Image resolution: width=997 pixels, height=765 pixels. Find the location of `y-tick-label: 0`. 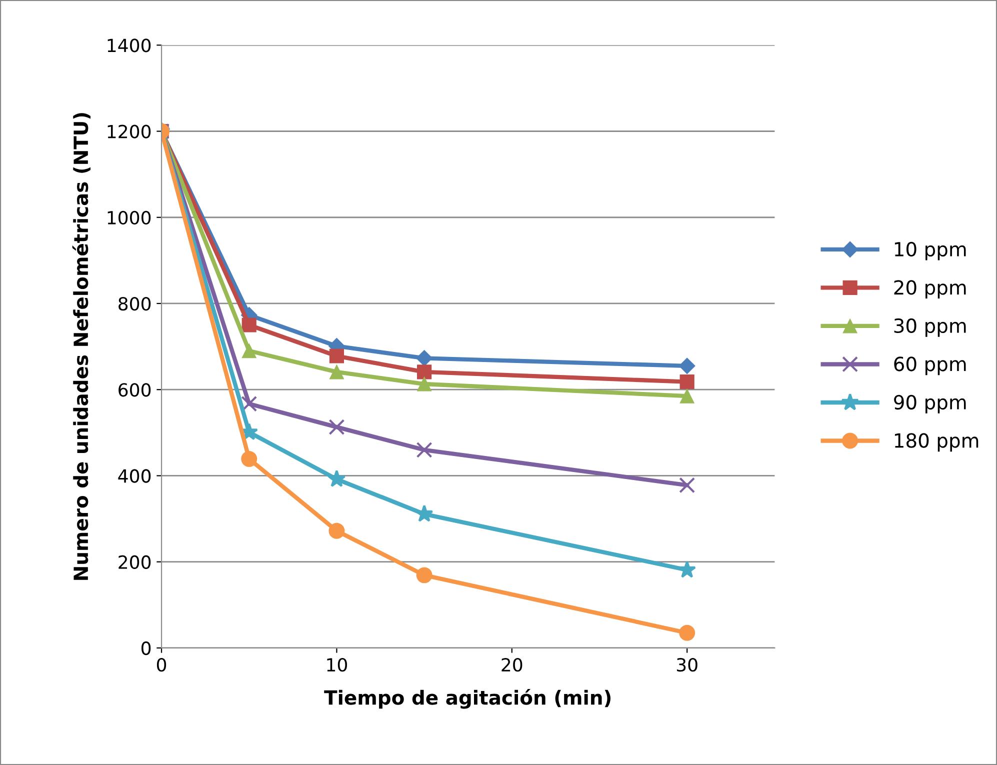

y-tick-label: 0 is located at coordinates (146, 648).